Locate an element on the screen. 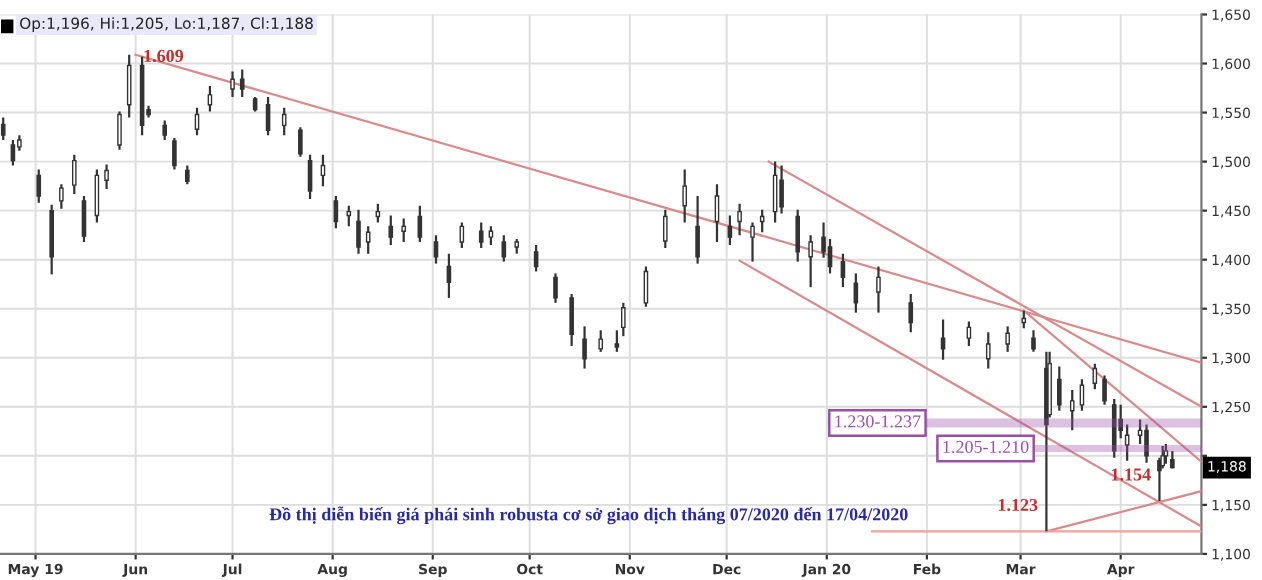 This screenshot has width=1262, height=580. annotation: 1.123 is located at coordinates (1018, 505).